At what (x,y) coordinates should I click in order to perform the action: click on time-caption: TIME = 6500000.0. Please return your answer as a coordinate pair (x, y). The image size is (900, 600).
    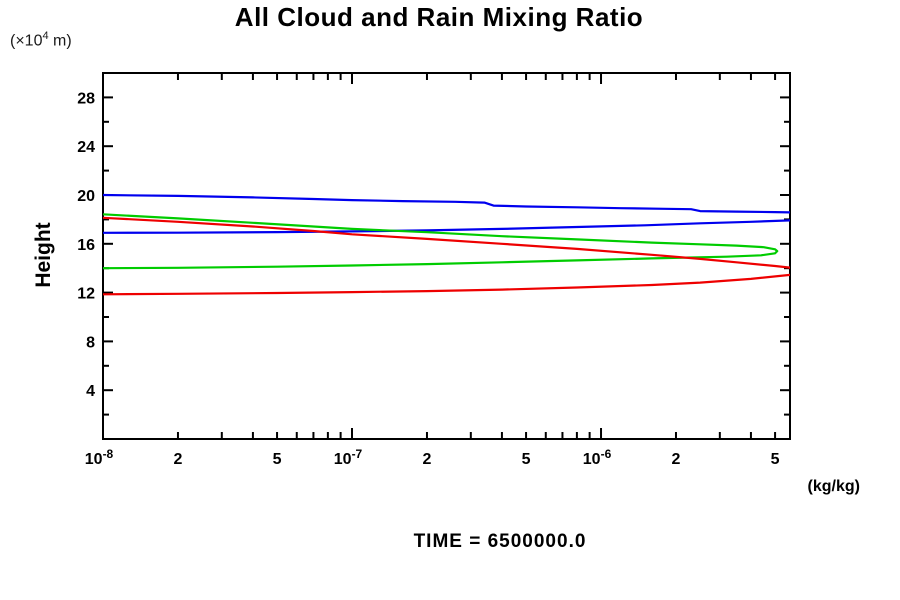
    Looking at the image, I should click on (500, 541).